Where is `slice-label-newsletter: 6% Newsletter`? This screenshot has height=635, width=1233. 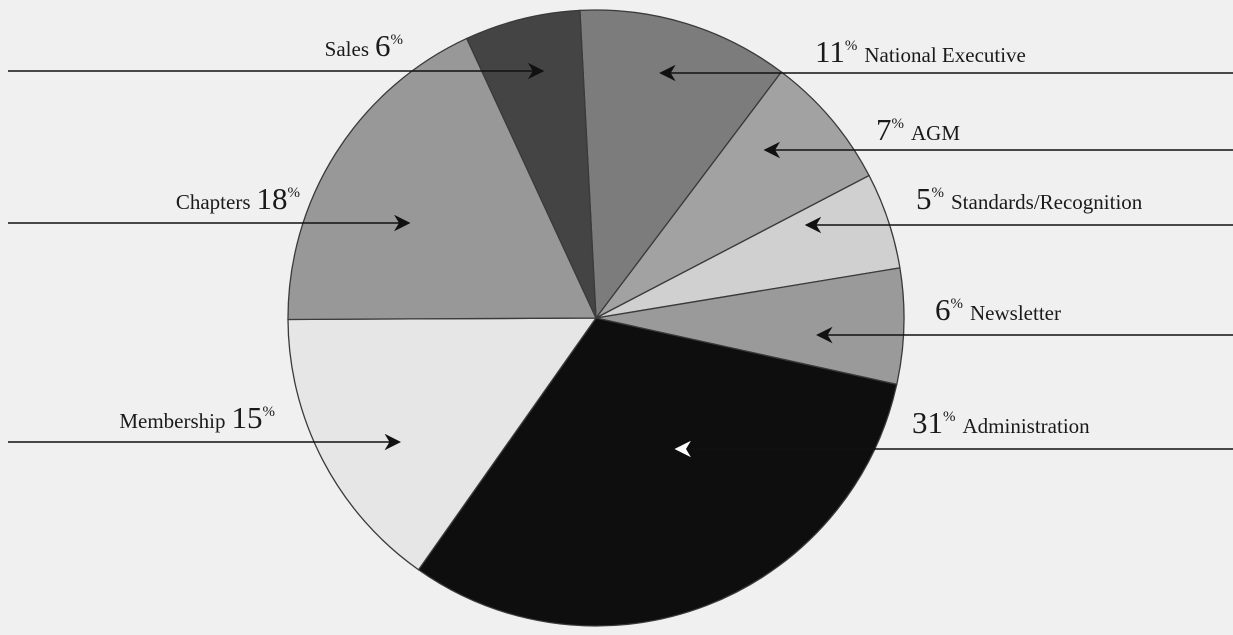
slice-label-newsletter: 6% Newsletter is located at coordinates (998, 309).